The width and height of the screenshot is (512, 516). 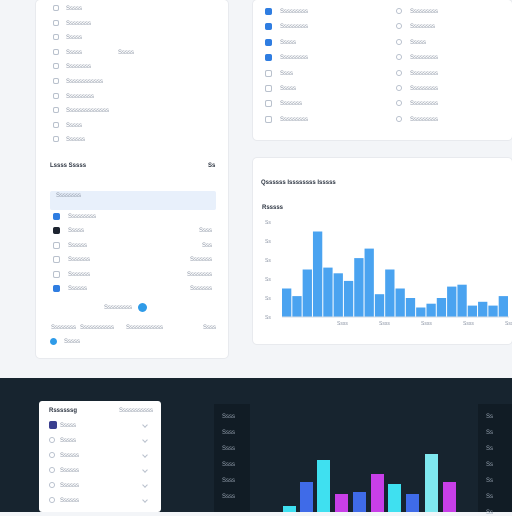 What do you see at coordinates (145, 500) in the screenshot?
I see `chevron-down-icon` at bounding box center [145, 500].